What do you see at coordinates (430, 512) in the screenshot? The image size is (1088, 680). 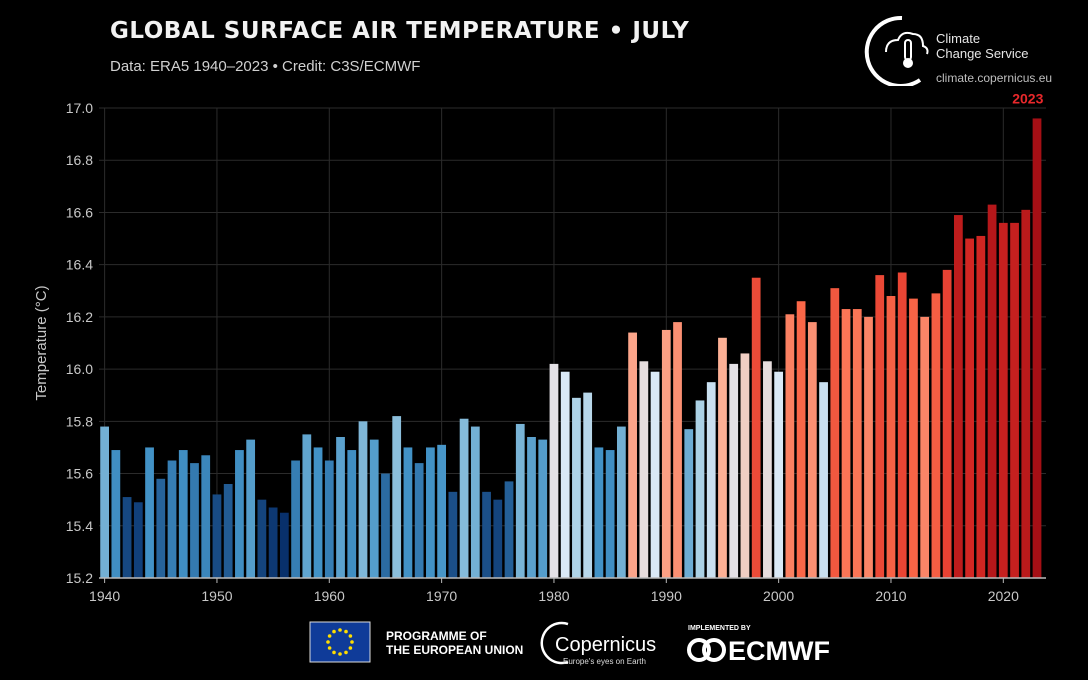 I see `bar-1969` at bounding box center [430, 512].